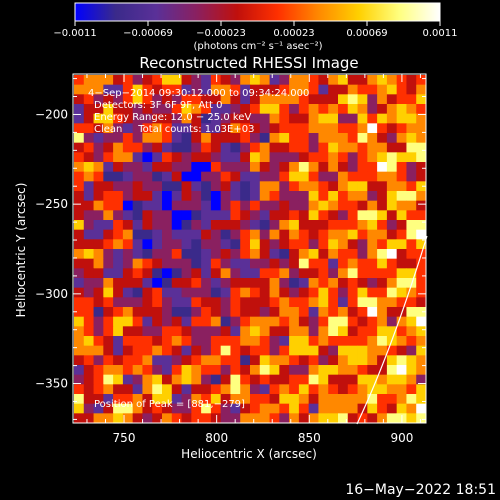  What do you see at coordinates (309, 438) in the screenshot?
I see `x-tick-label: 850` at bounding box center [309, 438].